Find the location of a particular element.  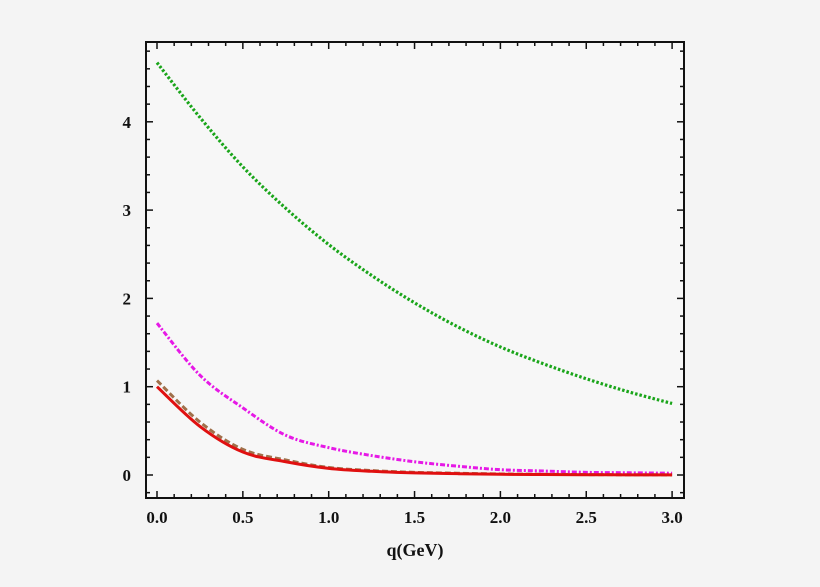

y-tick-labels: 0 1 2 3 4 is located at coordinates (127, 299).